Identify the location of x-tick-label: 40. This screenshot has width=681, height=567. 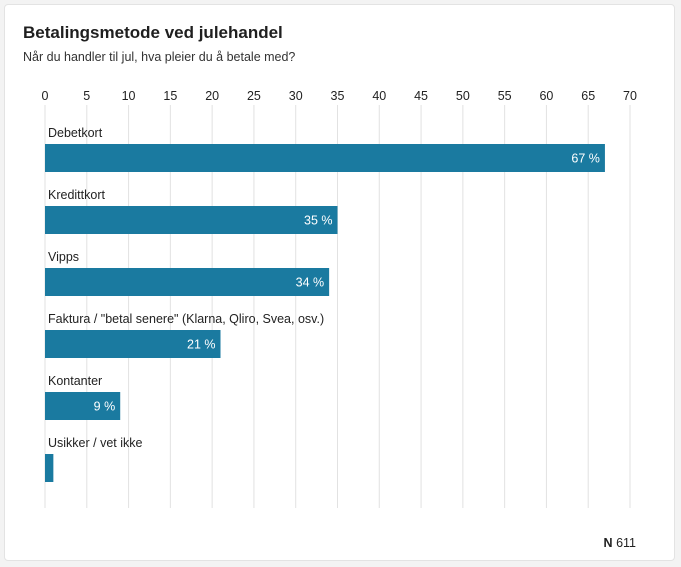
(379, 96).